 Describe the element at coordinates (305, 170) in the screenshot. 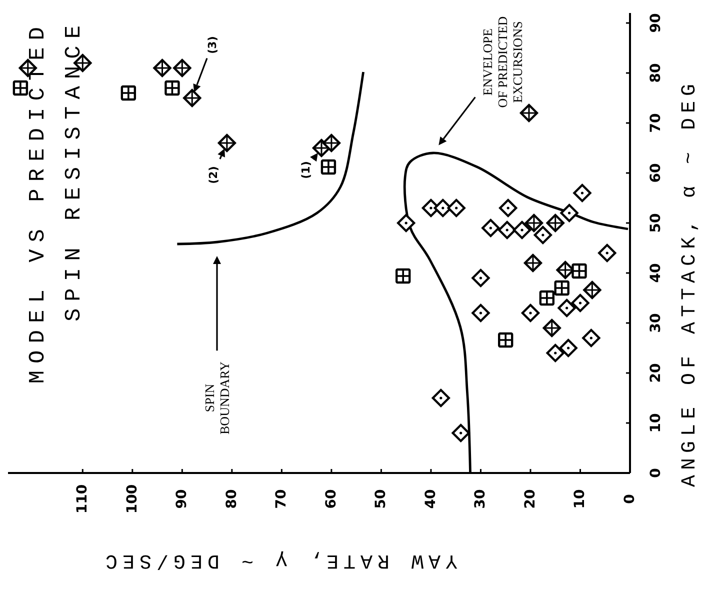

I see `annotation: (1)` at that location.